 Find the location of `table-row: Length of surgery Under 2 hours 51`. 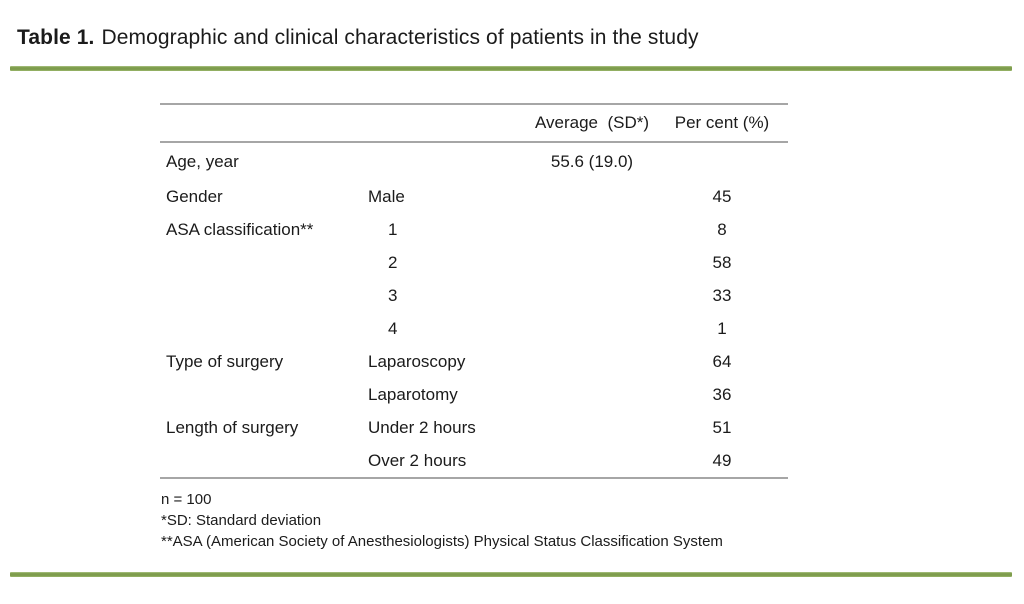

table-row: Length of surgery Under 2 hours 51 is located at coordinates (474, 427).